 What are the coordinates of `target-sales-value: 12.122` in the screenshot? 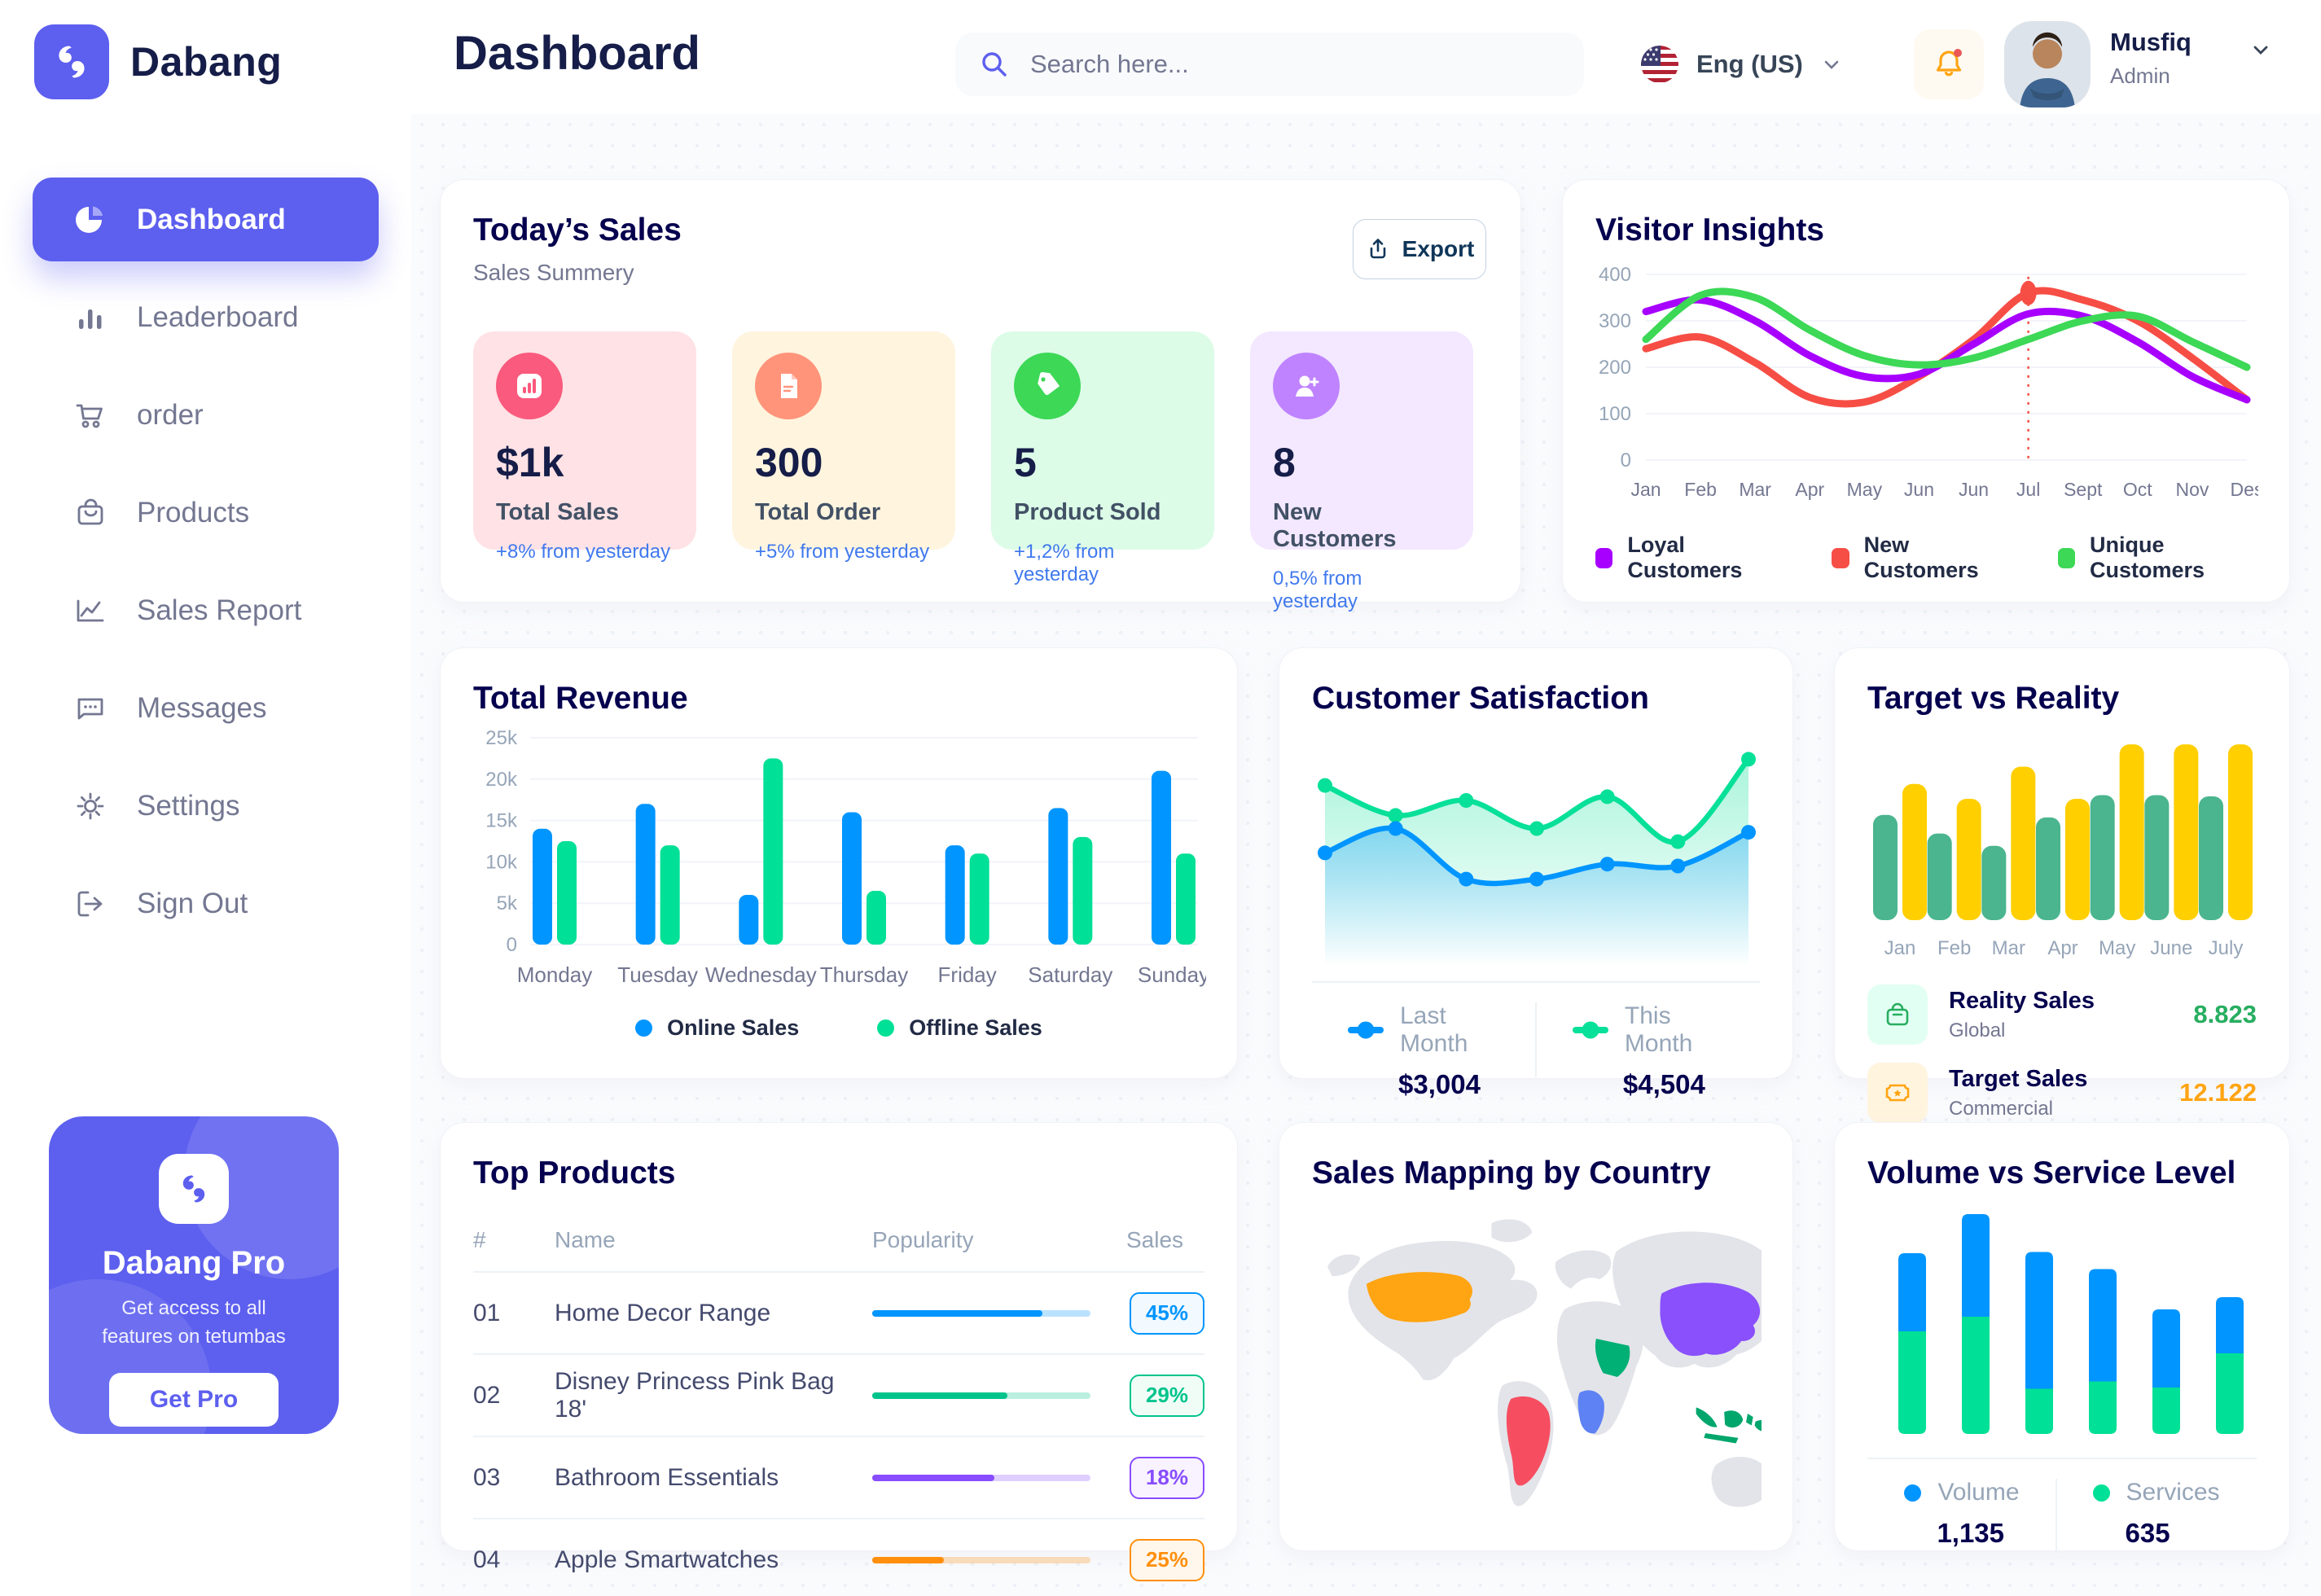 It's located at (2218, 1092).